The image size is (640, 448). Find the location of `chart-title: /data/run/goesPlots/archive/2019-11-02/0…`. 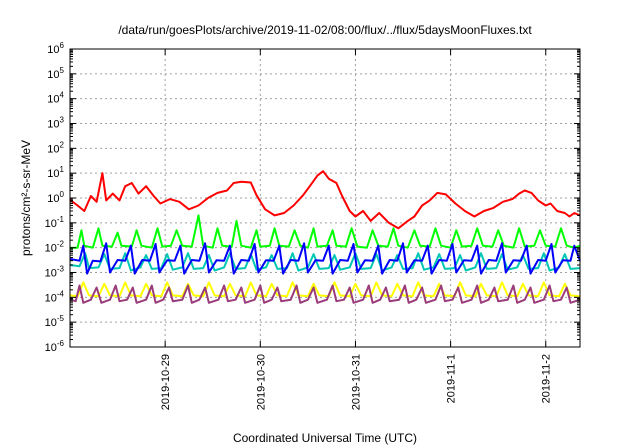

chart-title: /data/run/goesPlots/archive/2019-11-02/0… is located at coordinates (325, 30).